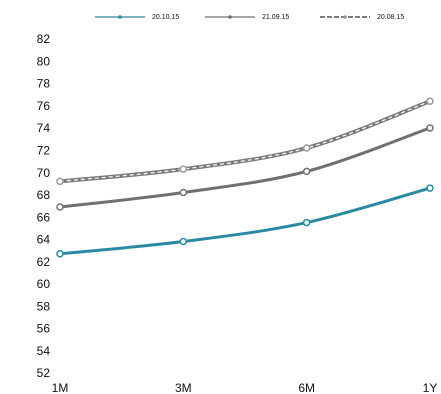  I want to click on y-tick-label: 52, so click(44, 373).